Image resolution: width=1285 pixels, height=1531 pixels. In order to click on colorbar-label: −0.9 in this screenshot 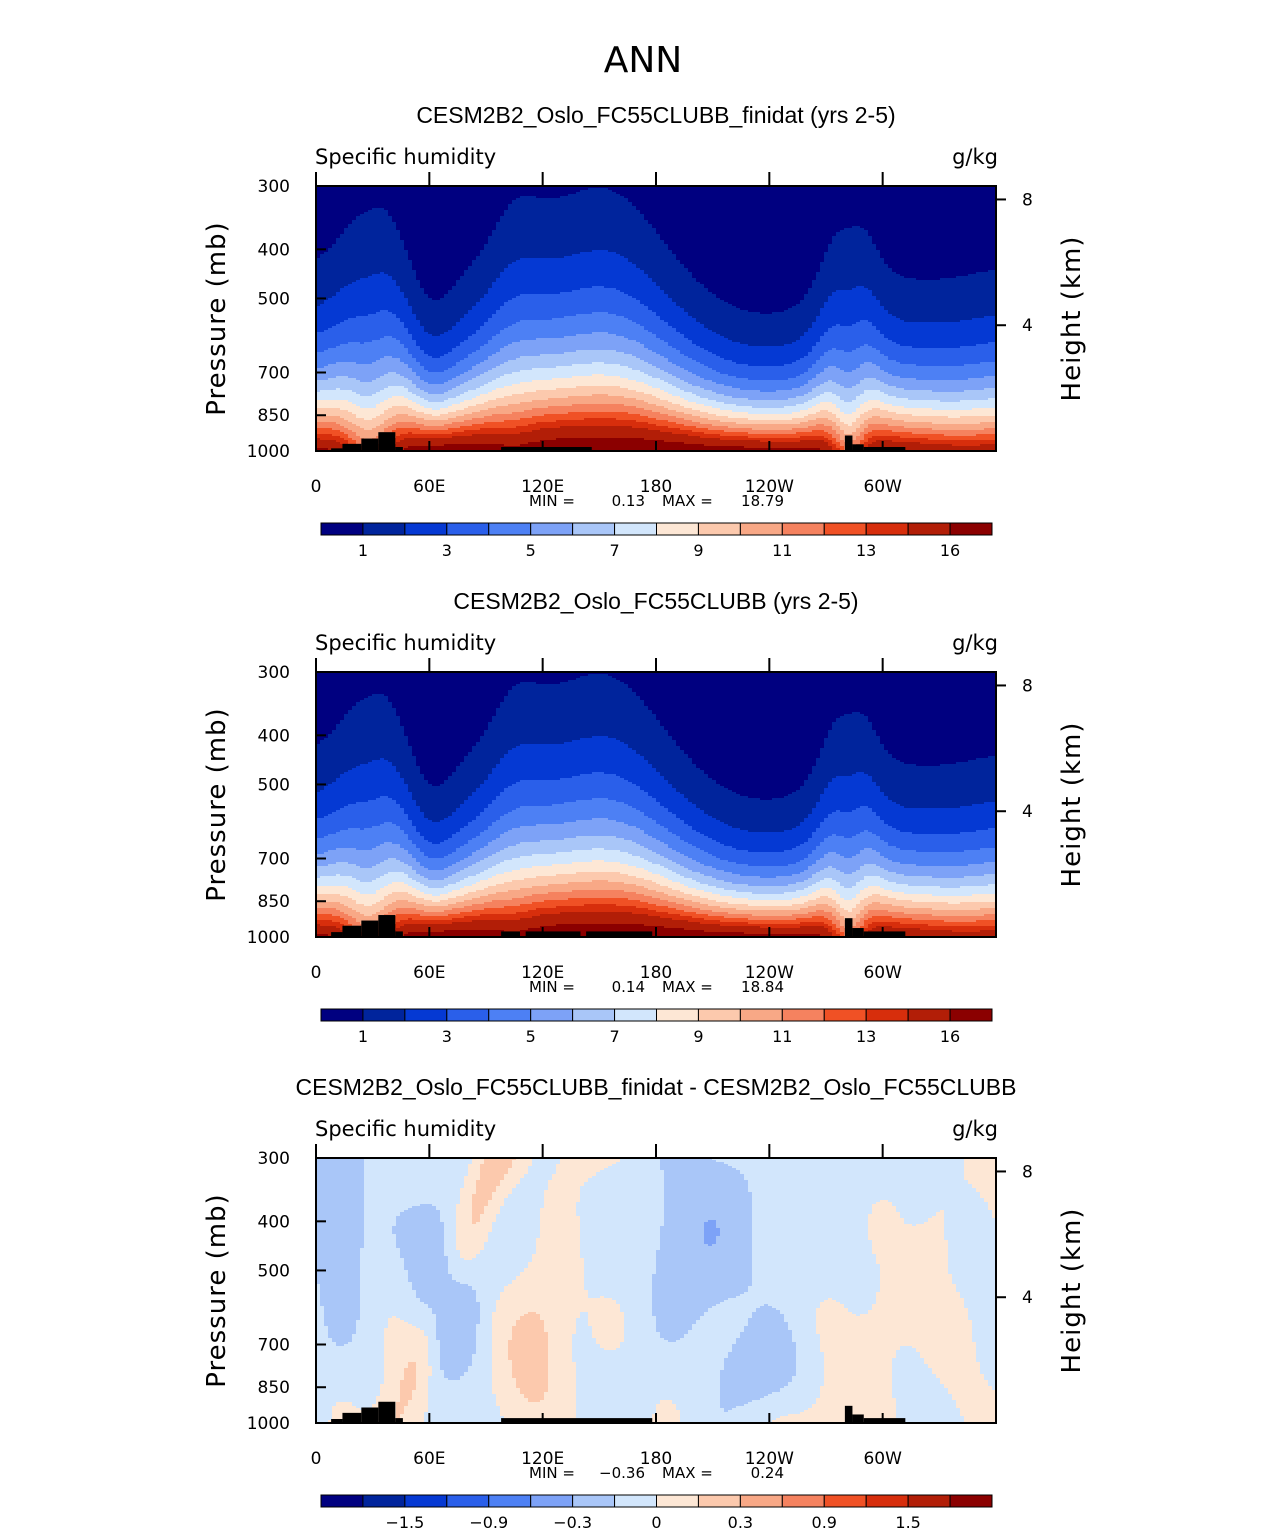, I will do `click(488, 1522)`.